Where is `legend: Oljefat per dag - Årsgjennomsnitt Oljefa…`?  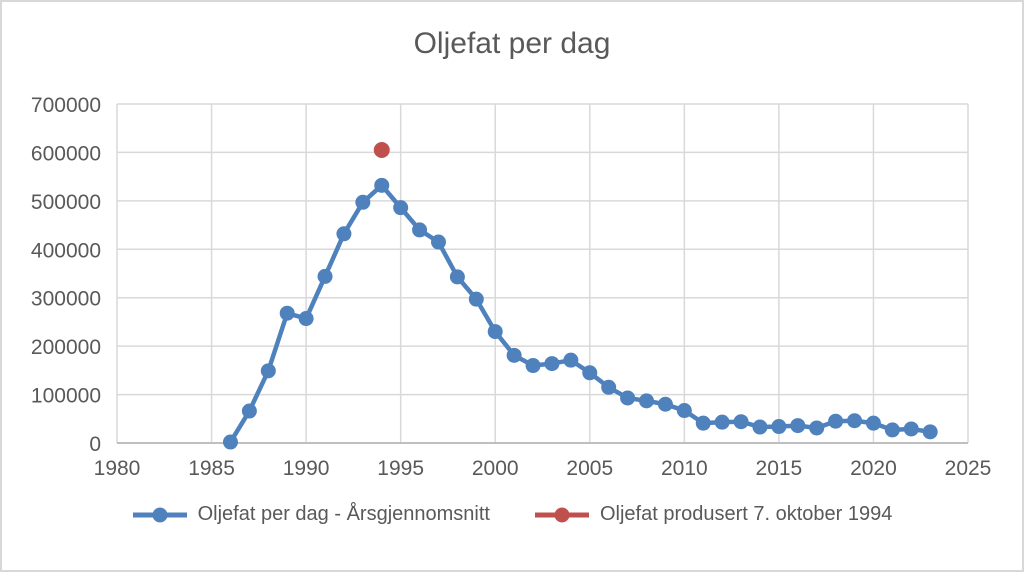 legend: Oljefat per dag - Årsgjennomsnitt Oljefa… is located at coordinates (512, 514).